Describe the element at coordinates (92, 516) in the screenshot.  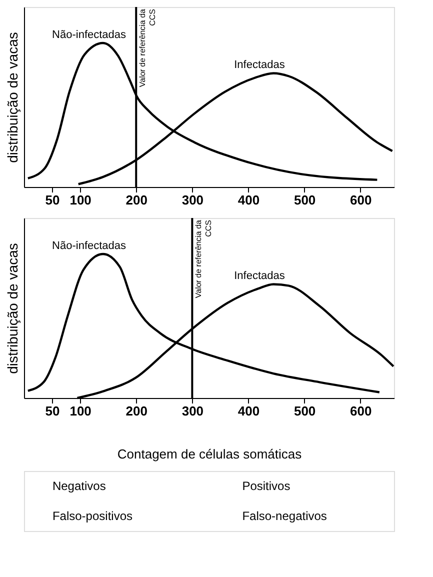
I see `text: Falso-positivos` at that location.